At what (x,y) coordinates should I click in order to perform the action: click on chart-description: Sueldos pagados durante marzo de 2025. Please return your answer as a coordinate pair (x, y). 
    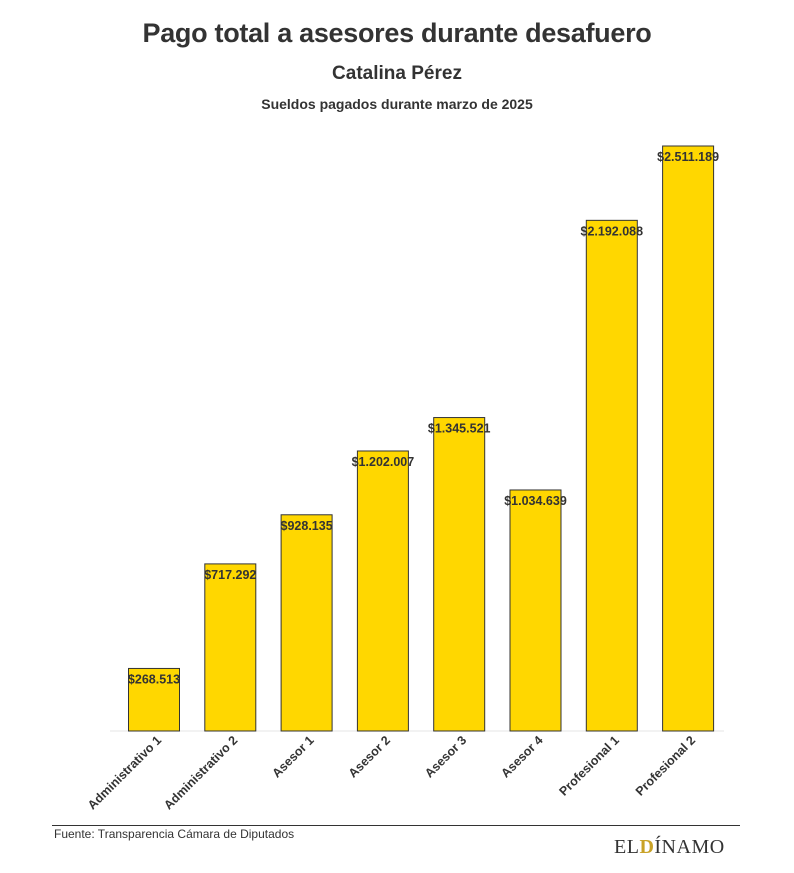
    Looking at the image, I should click on (397, 104).